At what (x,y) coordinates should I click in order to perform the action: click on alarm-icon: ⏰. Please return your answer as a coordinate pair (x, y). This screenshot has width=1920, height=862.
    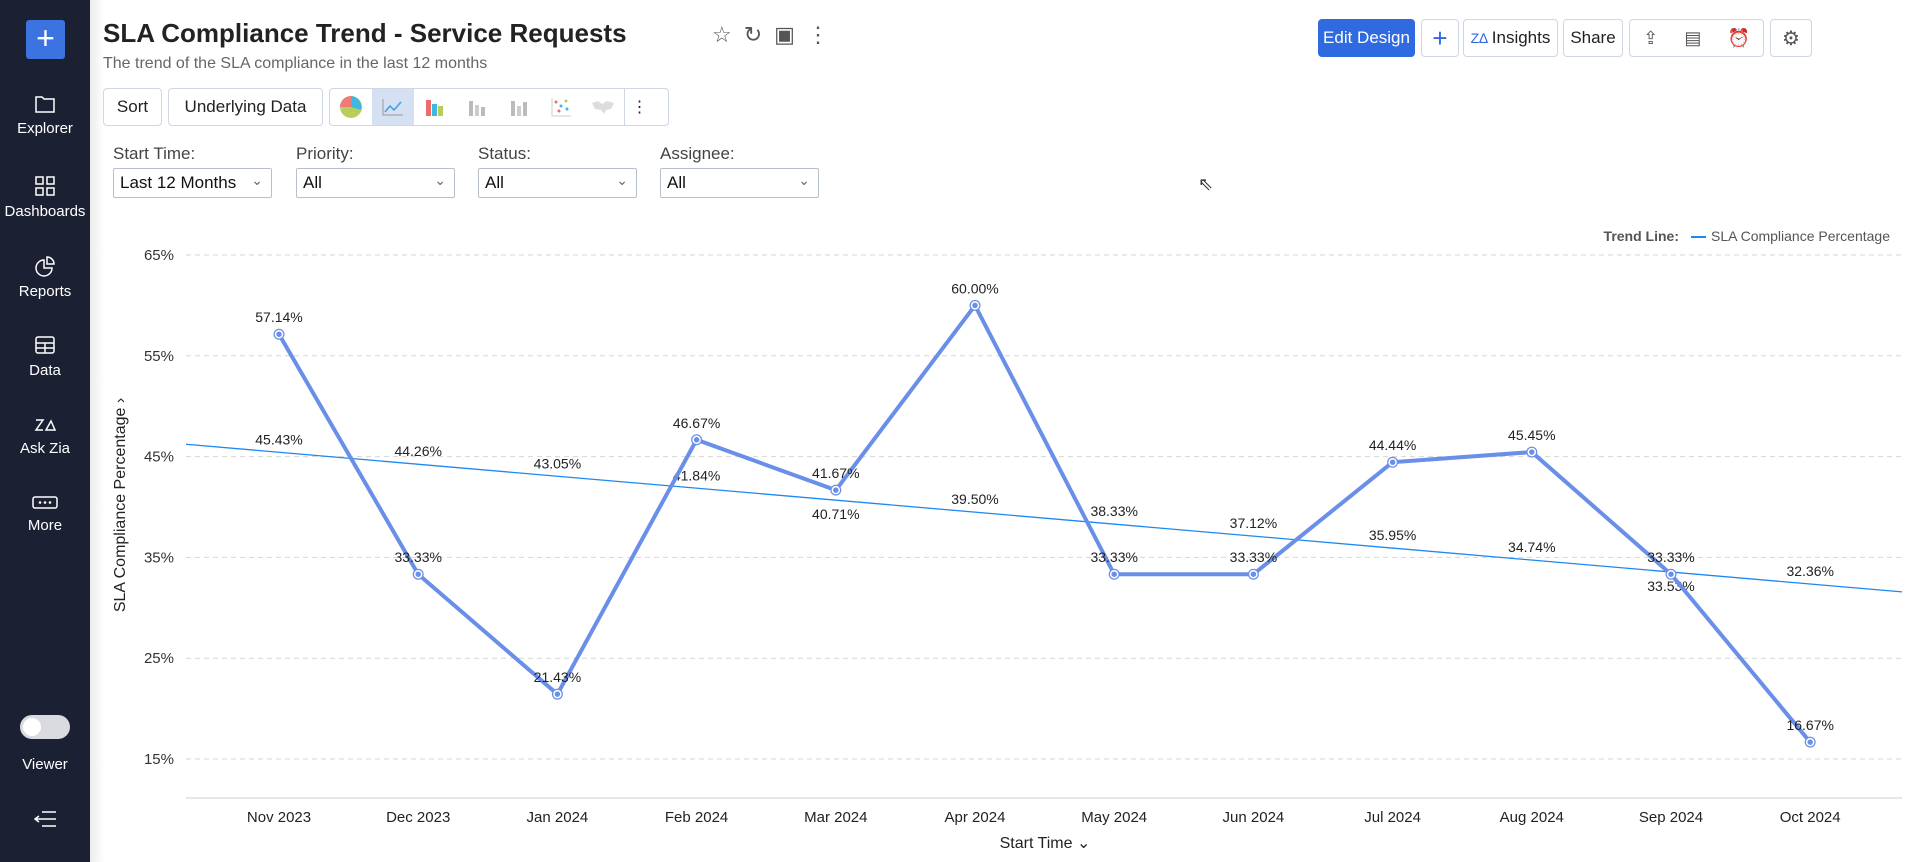
    Looking at the image, I should click on (1738, 37).